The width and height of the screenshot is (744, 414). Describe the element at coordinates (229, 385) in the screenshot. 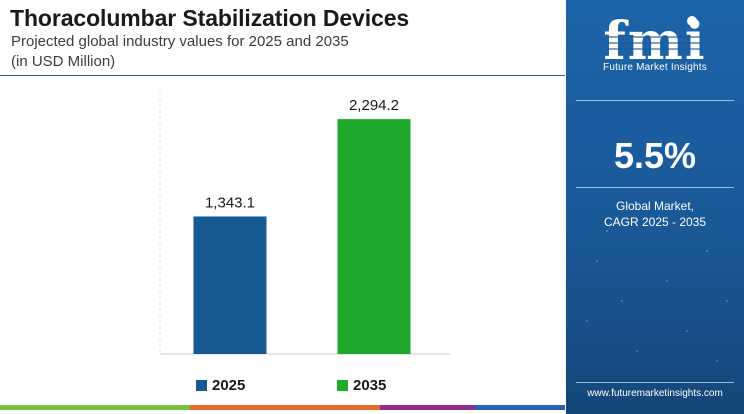

I see `legend-label-2025: 2025` at that location.